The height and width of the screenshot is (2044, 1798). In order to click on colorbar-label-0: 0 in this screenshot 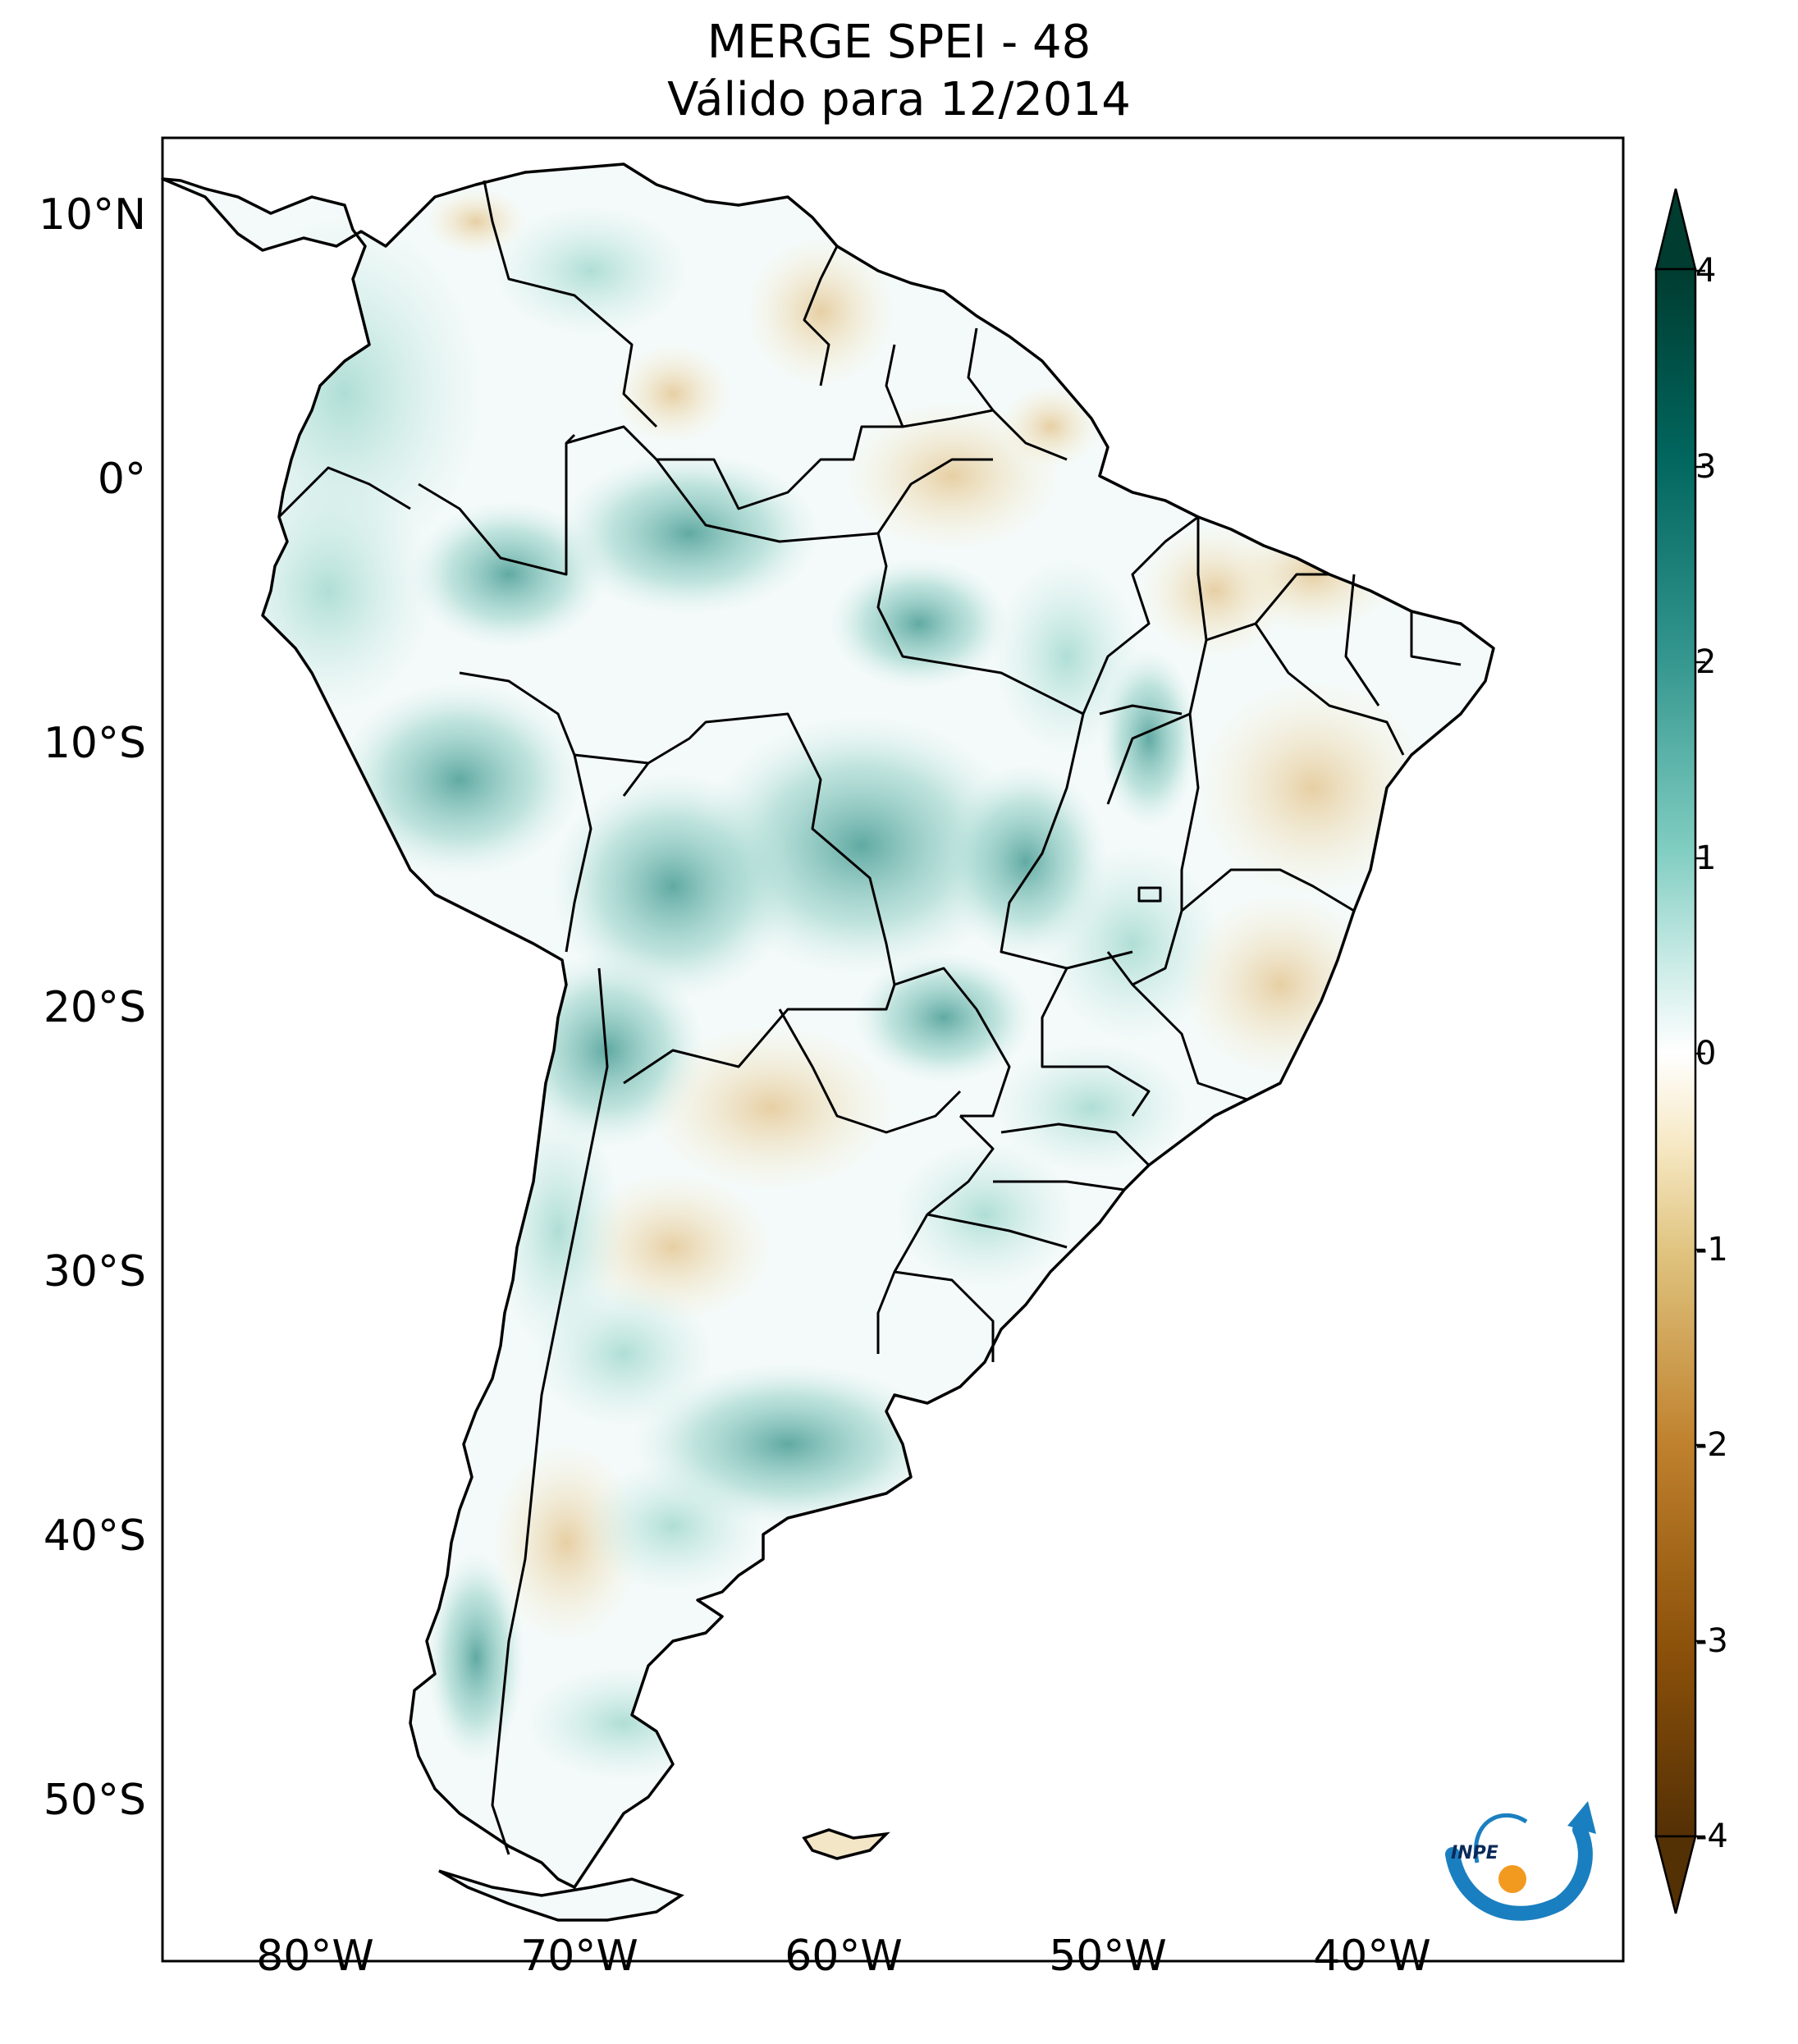, I will do `click(1706, 1053)`.